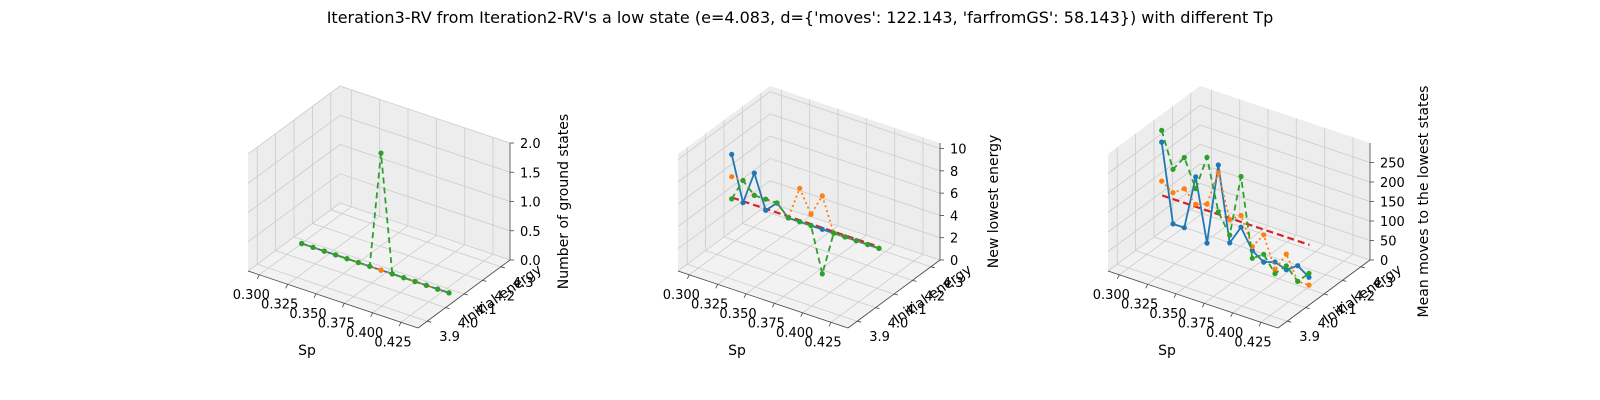  Describe the element at coordinates (954, 216) in the screenshot. I see `z-tick-label: 4` at that location.